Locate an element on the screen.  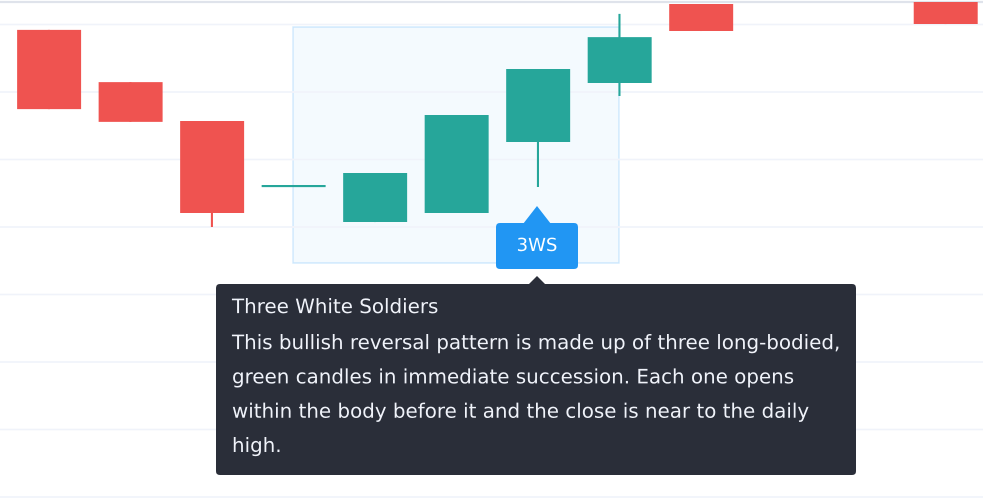
text: 3WS is located at coordinates (537, 245).